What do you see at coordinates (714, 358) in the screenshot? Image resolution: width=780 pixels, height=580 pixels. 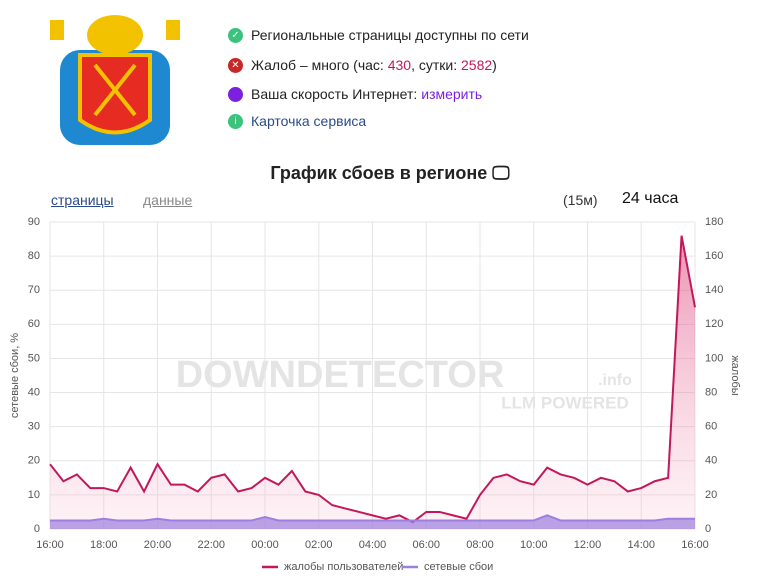 I see `y2-tick-label: 100` at bounding box center [714, 358].